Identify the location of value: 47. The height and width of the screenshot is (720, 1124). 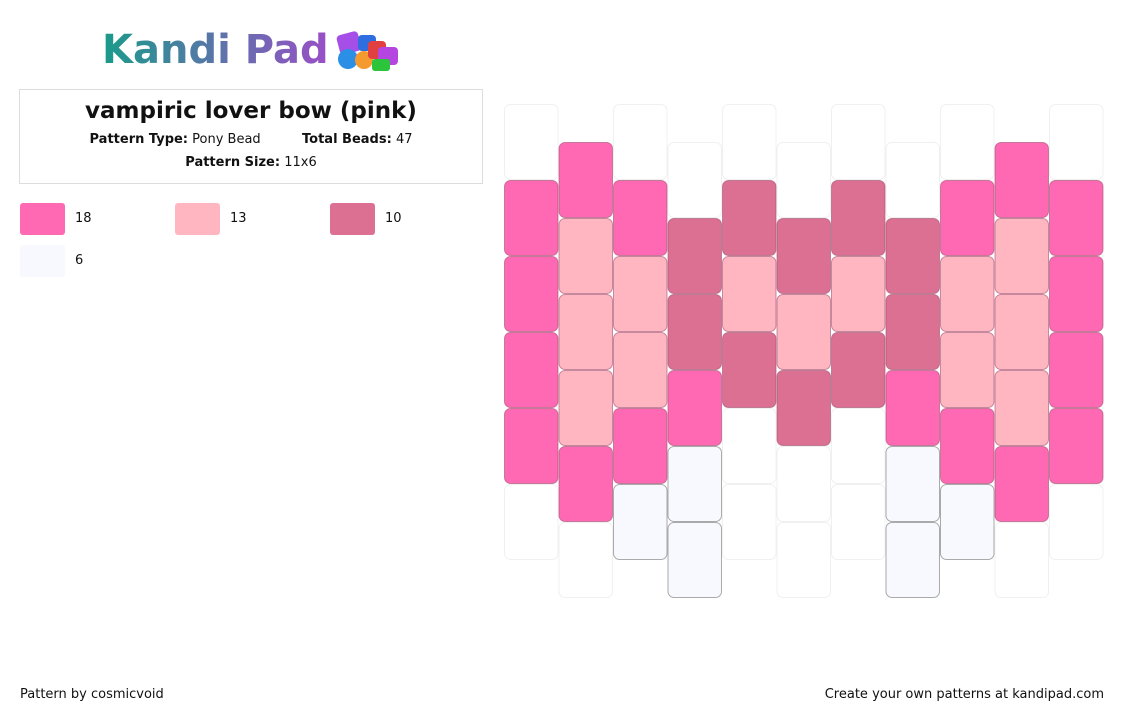
(404, 139).